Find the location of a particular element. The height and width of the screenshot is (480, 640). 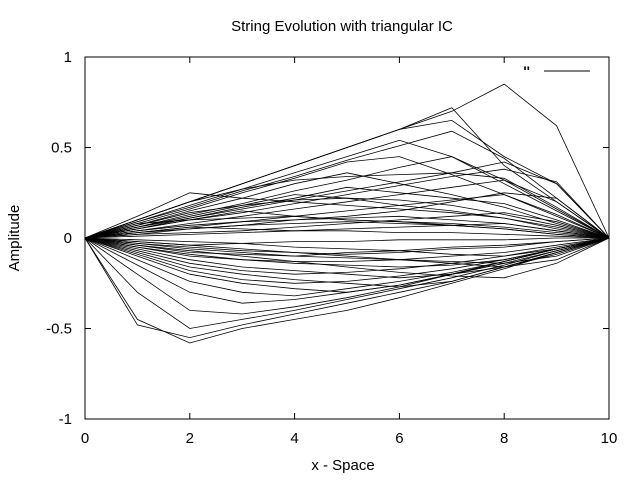

y-tick-label-4: 1 is located at coordinates (68, 57).